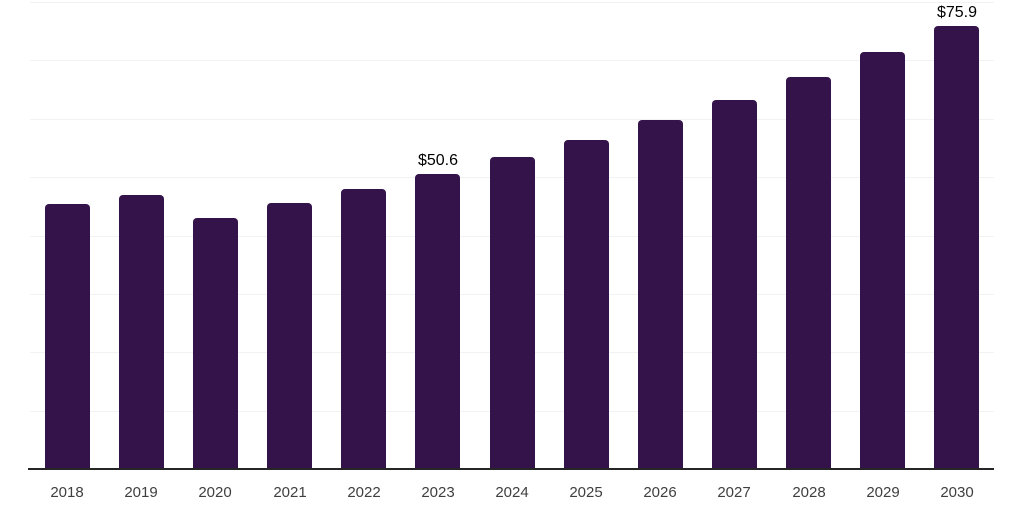 Image resolution: width=1024 pixels, height=512 pixels. Describe the element at coordinates (660, 294) in the screenshot. I see `bar-2026` at that location.